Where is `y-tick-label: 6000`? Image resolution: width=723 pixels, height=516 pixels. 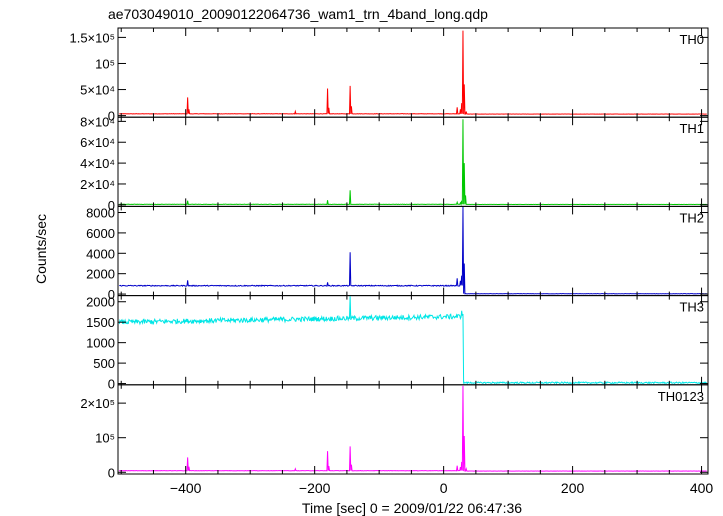
y-tick-label: 6000 is located at coordinates (100, 233).